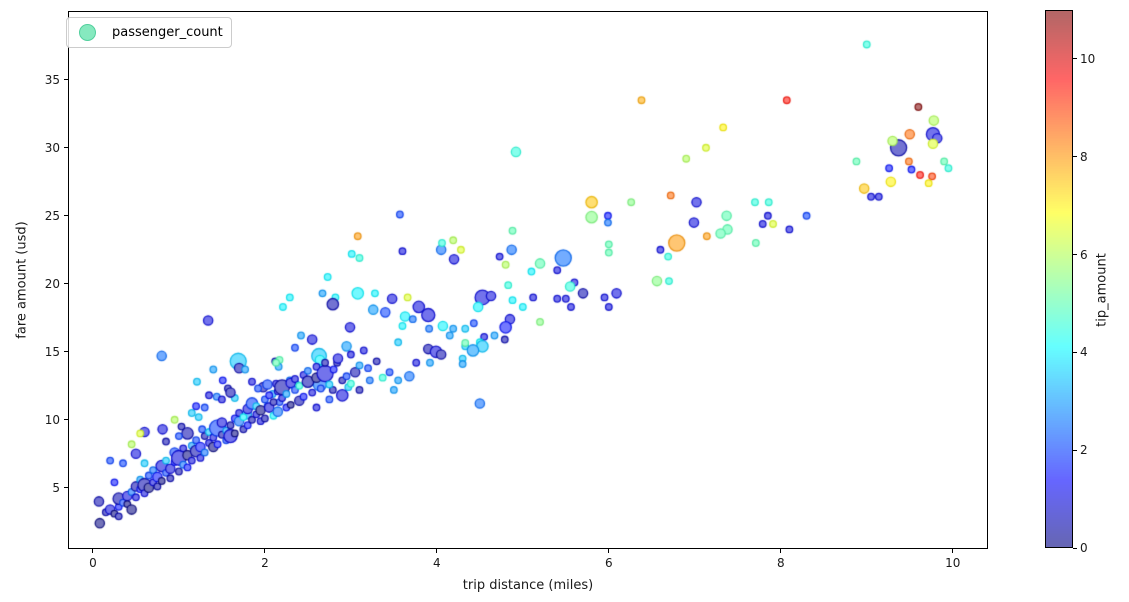  What do you see at coordinates (265, 563) in the screenshot?
I see `x-tick-label: 2` at bounding box center [265, 563].